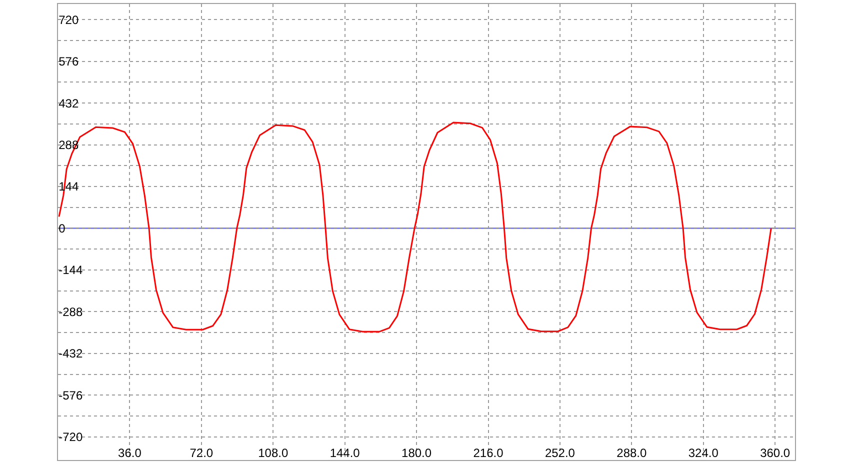 The height and width of the screenshot is (464, 850). I want to click on x-tick-label: 108.0, so click(273, 453).